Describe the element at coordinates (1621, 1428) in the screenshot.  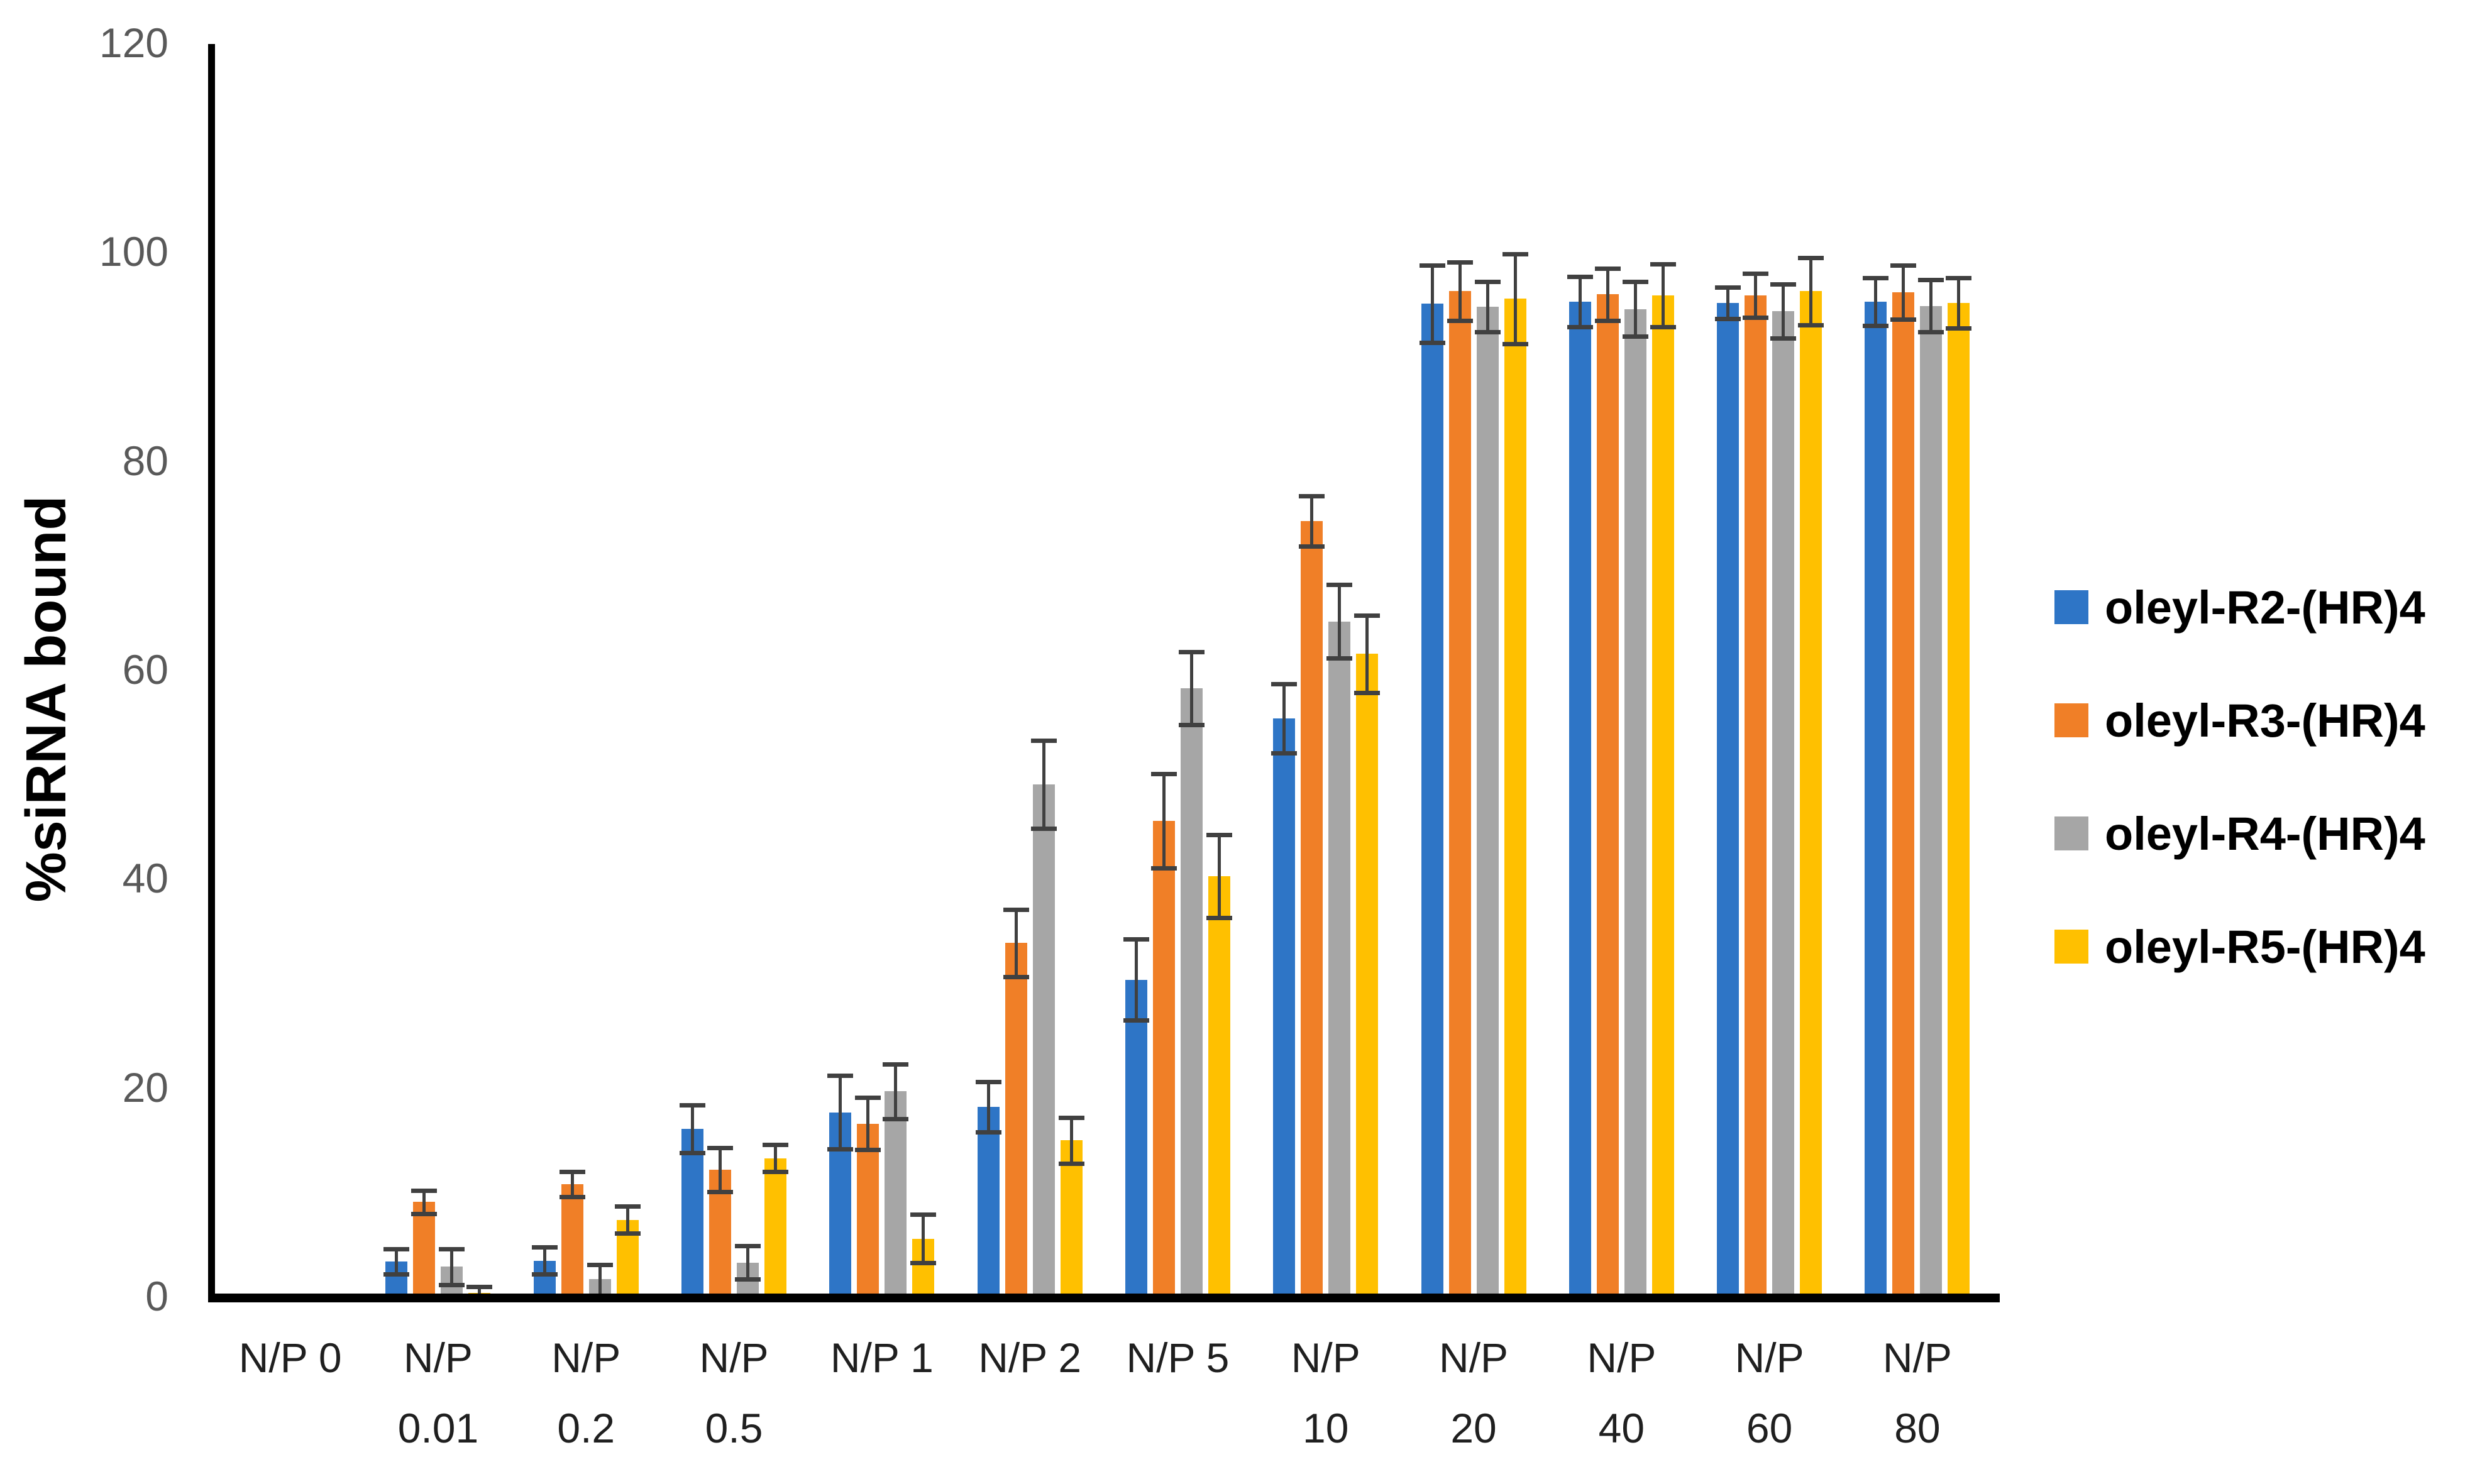
I see `x-axis-label-line2: 40` at that location.